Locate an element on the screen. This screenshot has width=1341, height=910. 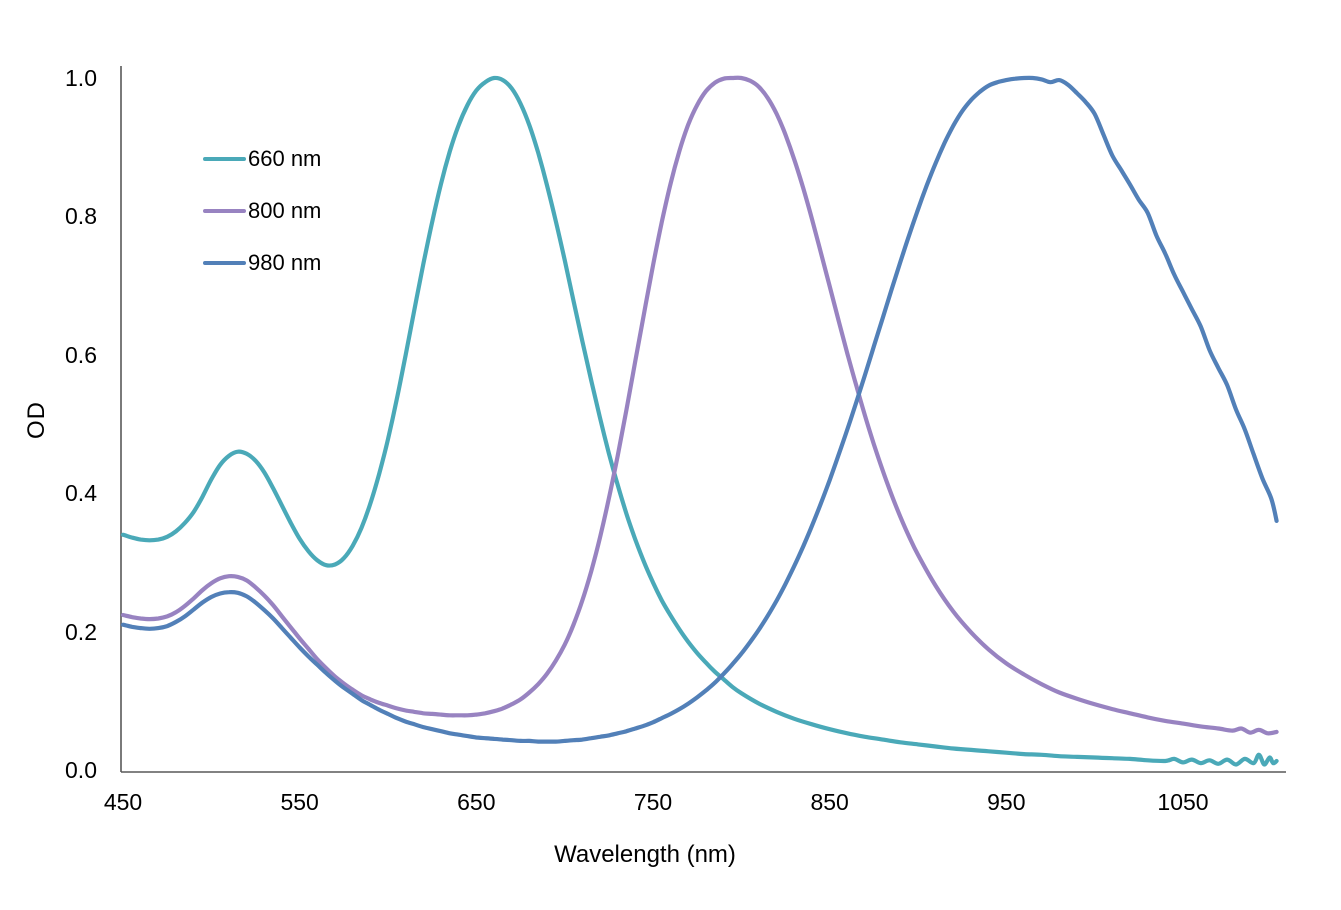
y-tick-label: 0.8 is located at coordinates (81, 216).